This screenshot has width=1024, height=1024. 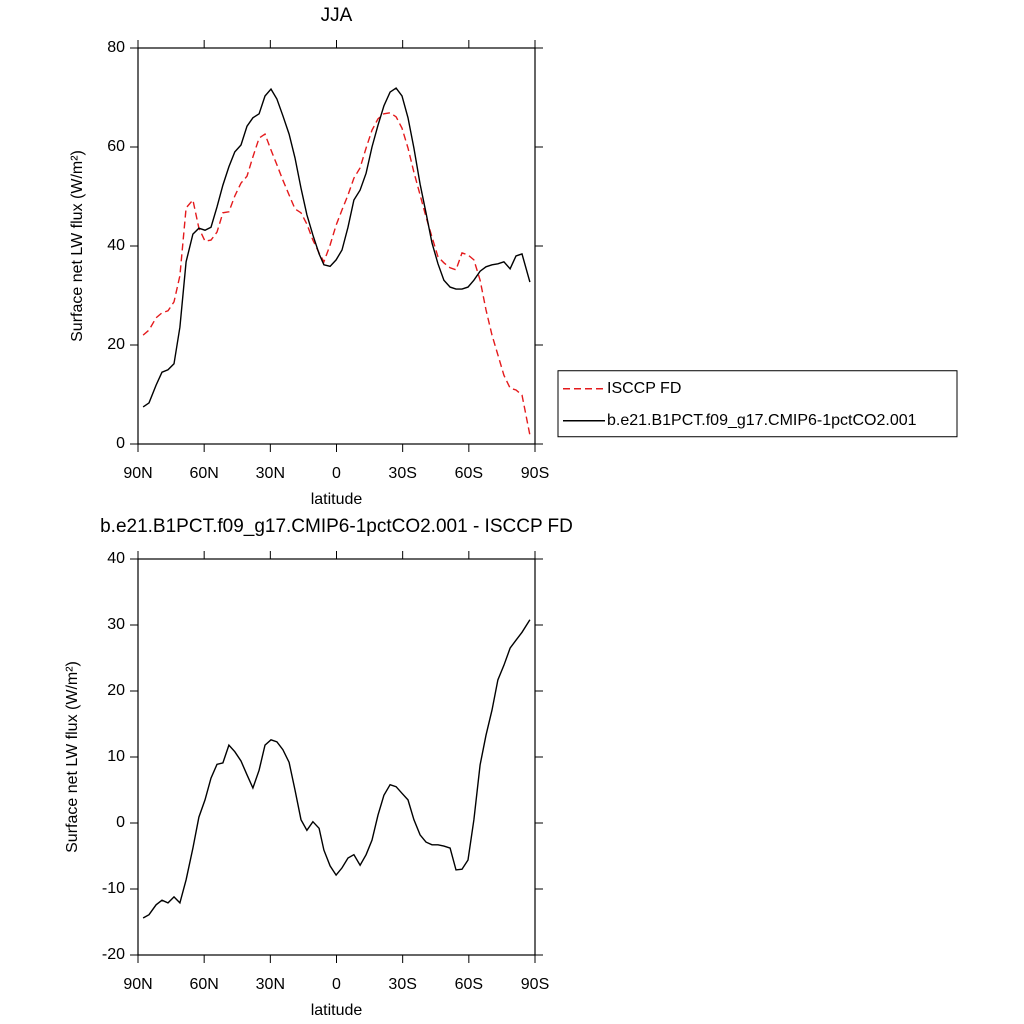 I want to click on y-tick-label: 10, so click(x=116, y=756).